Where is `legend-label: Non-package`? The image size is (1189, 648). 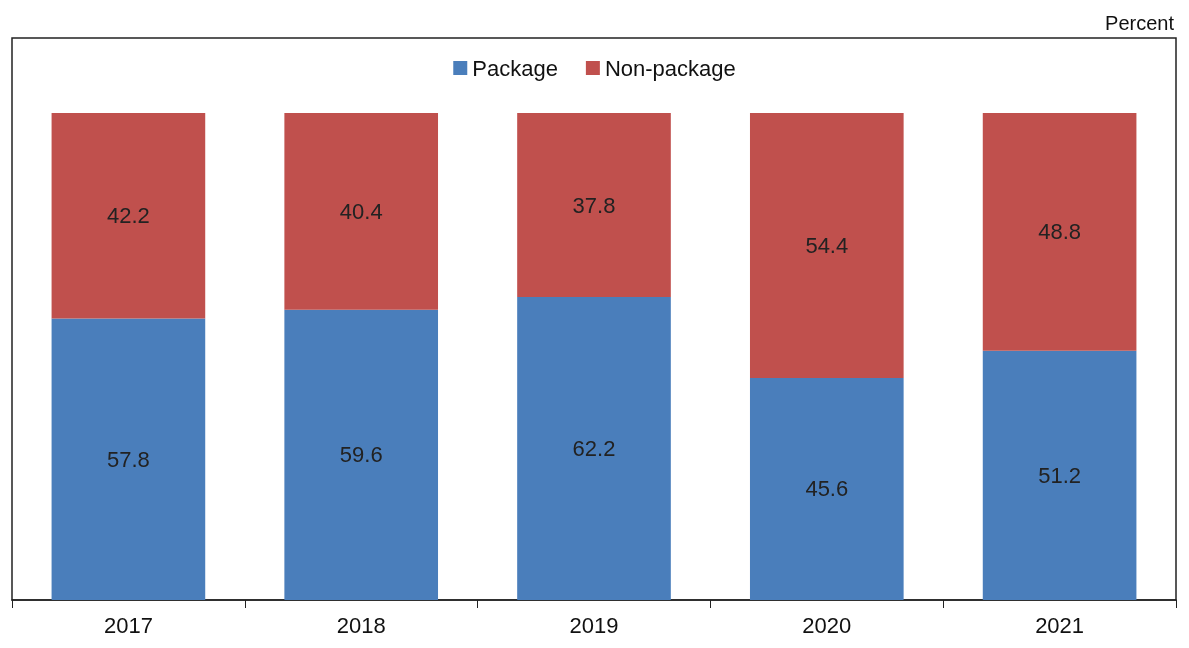 legend-label: Non-package is located at coordinates (670, 68).